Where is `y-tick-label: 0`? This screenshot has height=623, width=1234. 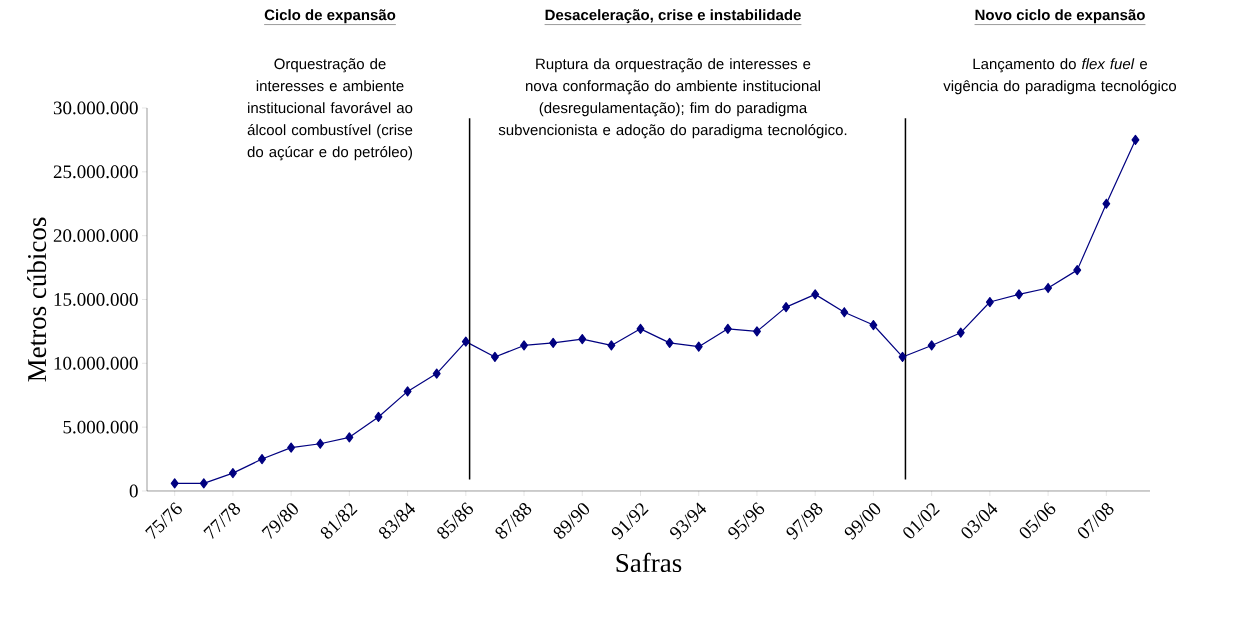
y-tick-label: 0 is located at coordinates (133, 491).